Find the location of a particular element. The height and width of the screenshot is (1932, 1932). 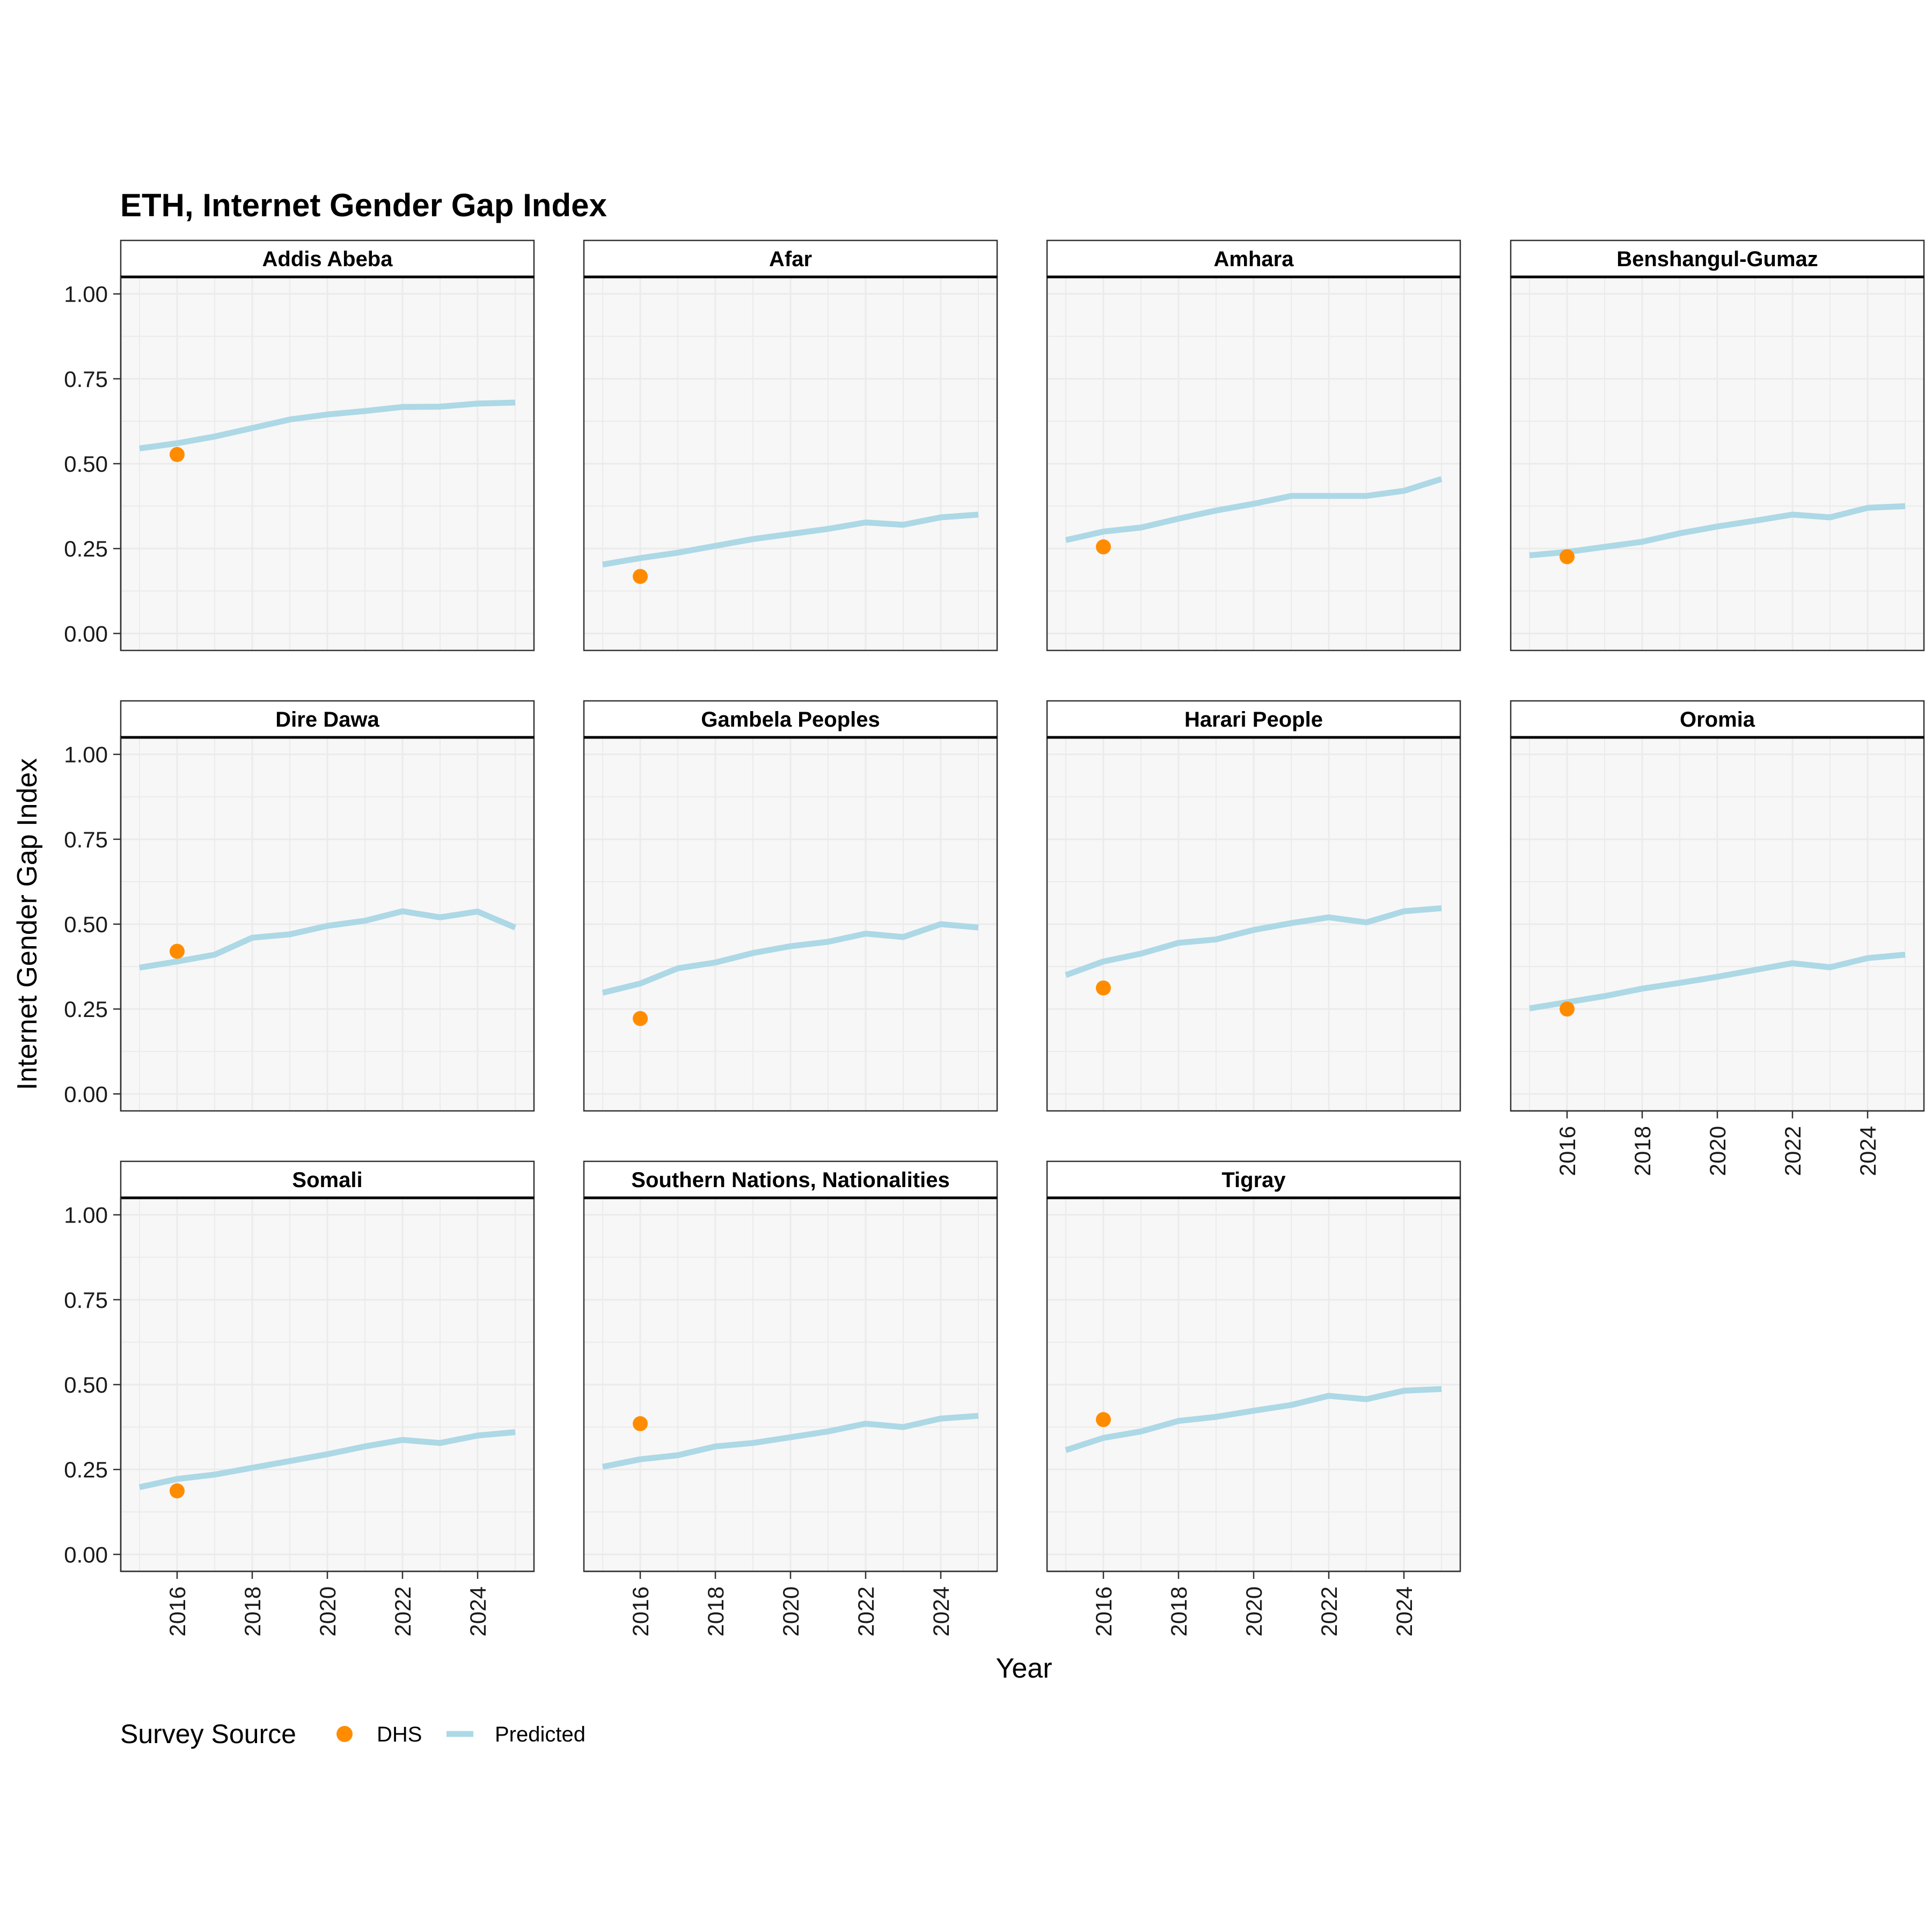

strip-label: Gambela Peoples is located at coordinates (790, 719).